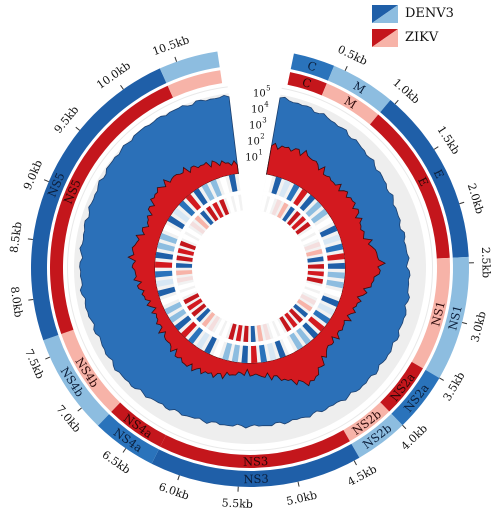  Describe the element at coordinates (301, 499) in the screenshot. I see `position-tick-label: 5.0kb` at that location.